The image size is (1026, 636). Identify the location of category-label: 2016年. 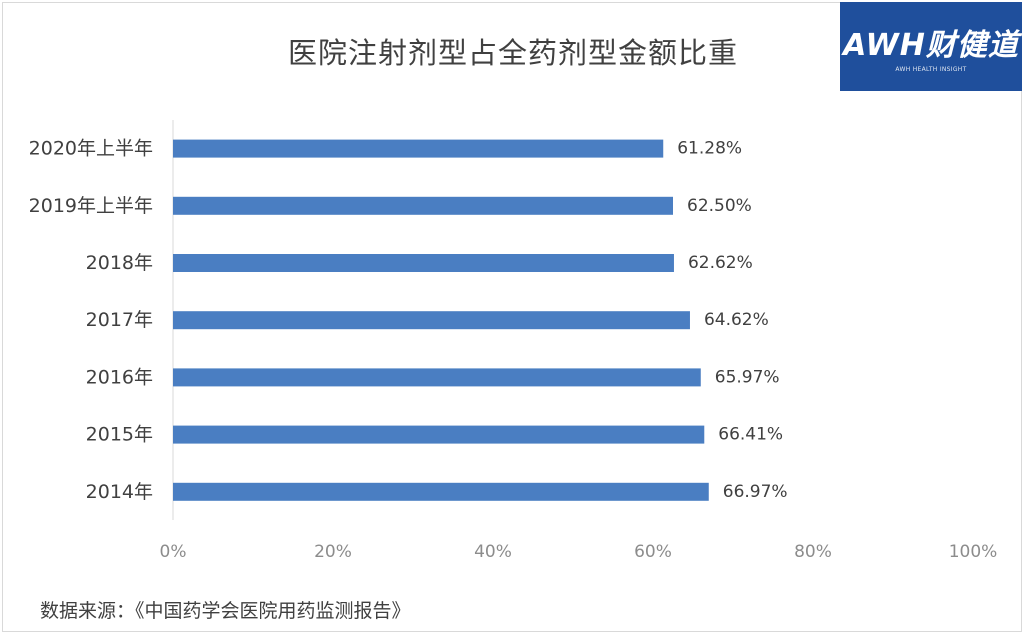
(119, 377).